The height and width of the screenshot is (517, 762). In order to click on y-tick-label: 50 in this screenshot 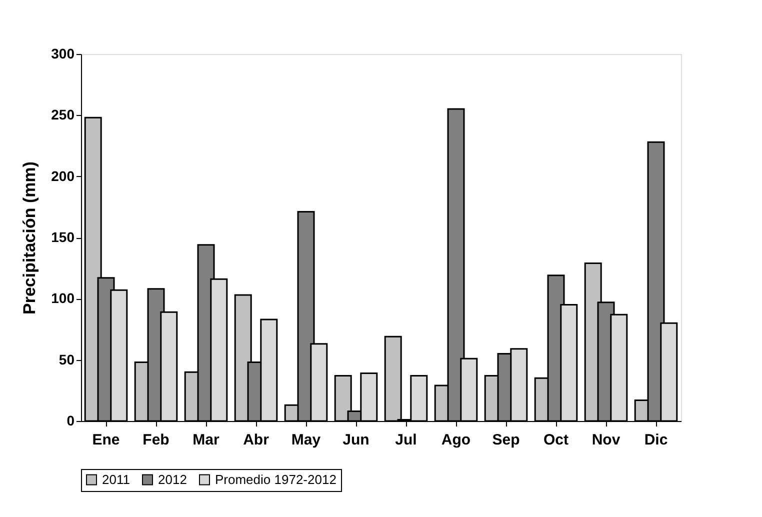, I will do `click(66, 359)`.